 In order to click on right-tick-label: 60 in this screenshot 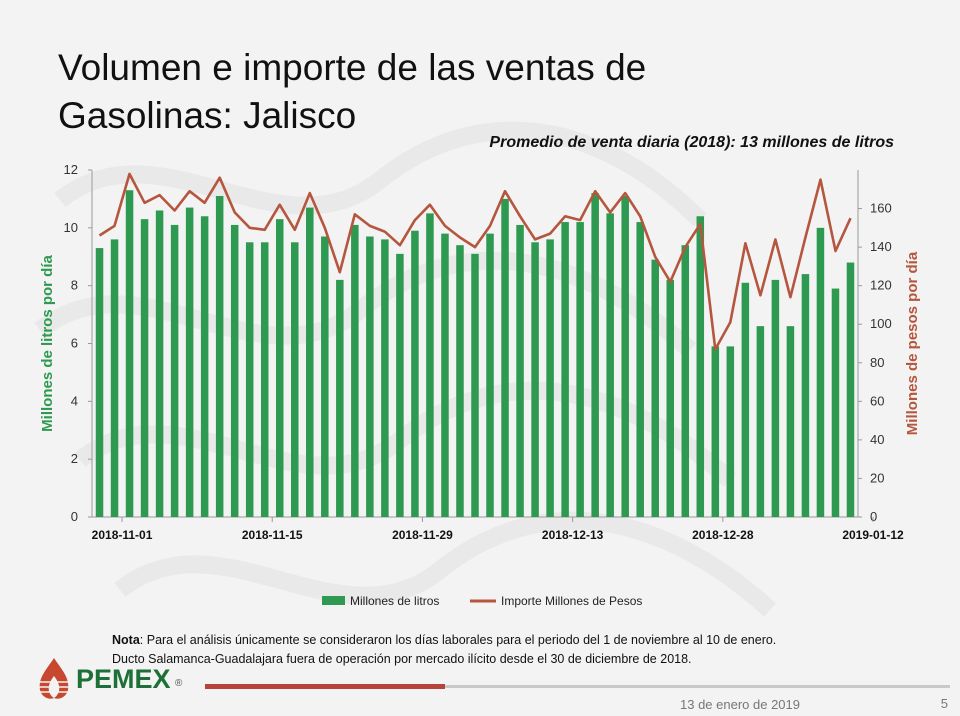, I will do `click(877, 400)`.